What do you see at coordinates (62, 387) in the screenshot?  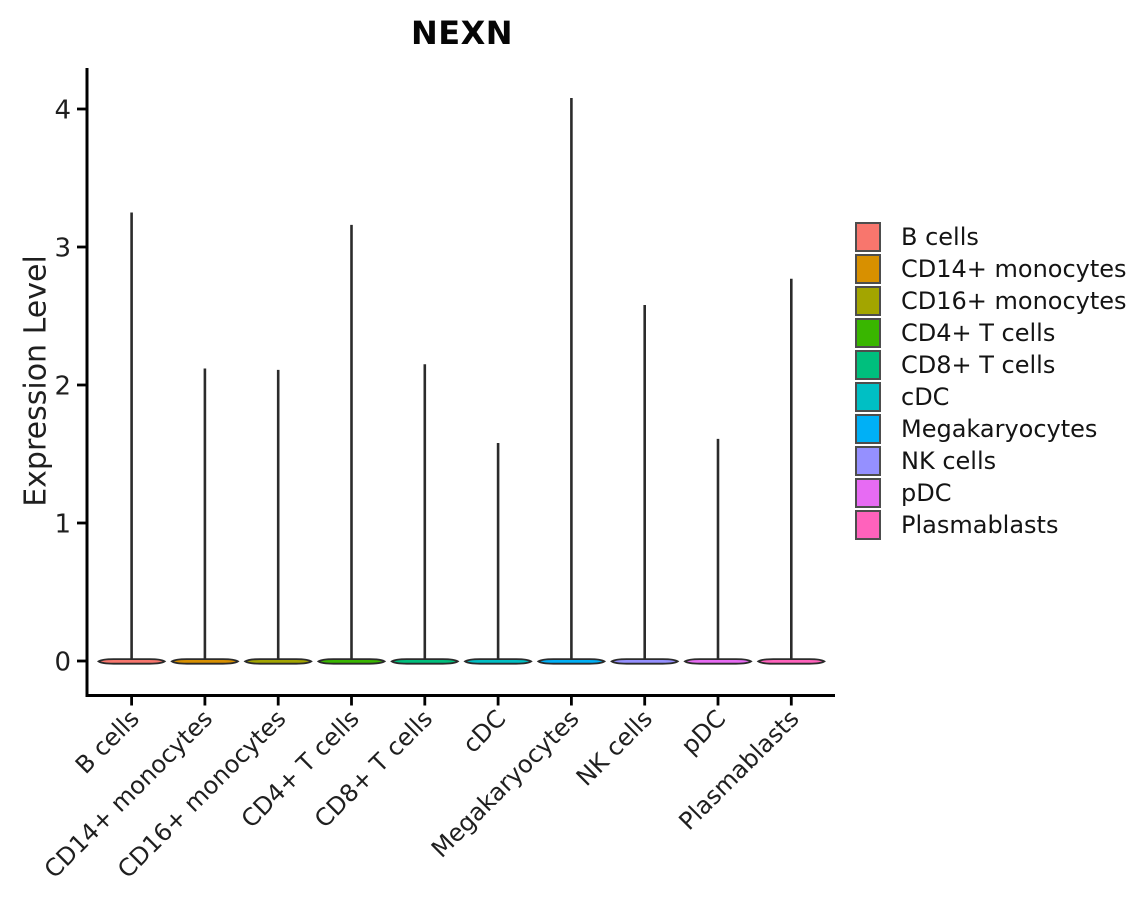 I see `y-tick-label: 2` at bounding box center [62, 387].